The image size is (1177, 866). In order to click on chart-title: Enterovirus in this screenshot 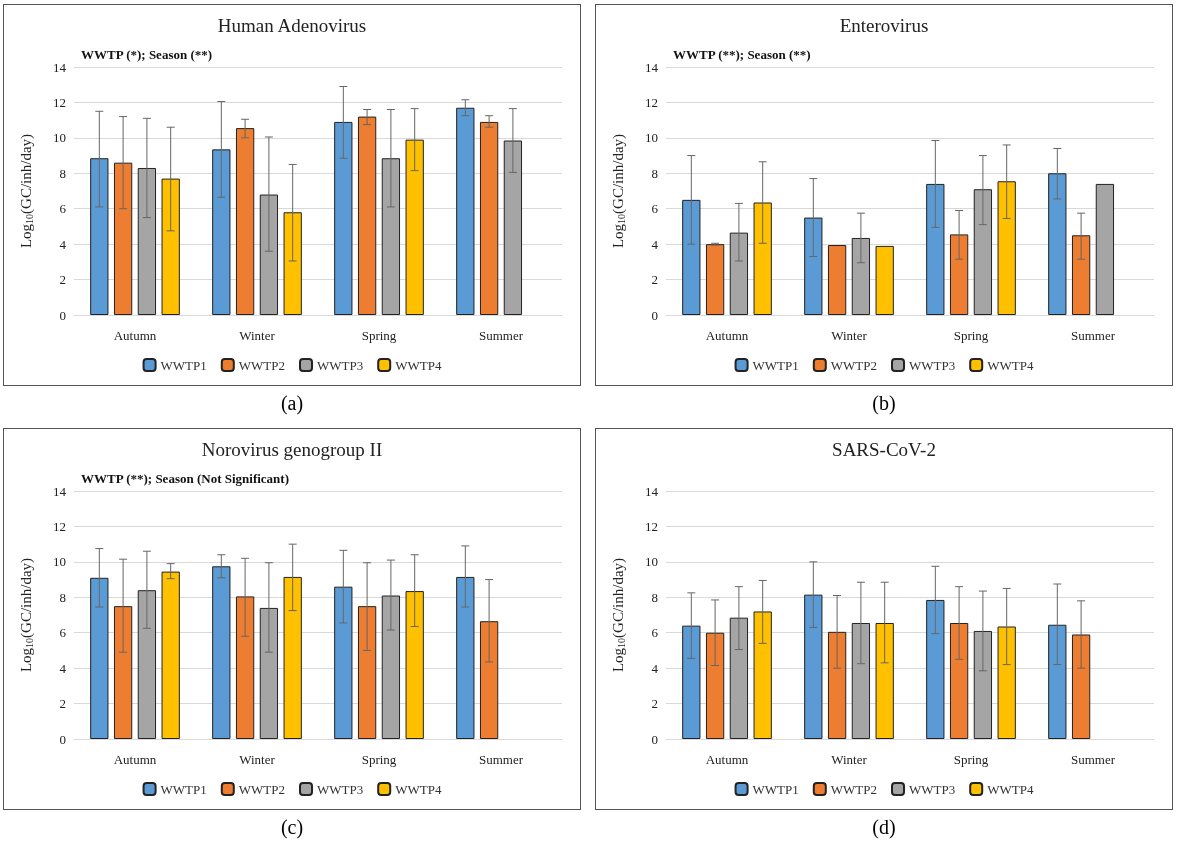, I will do `click(884, 25)`.